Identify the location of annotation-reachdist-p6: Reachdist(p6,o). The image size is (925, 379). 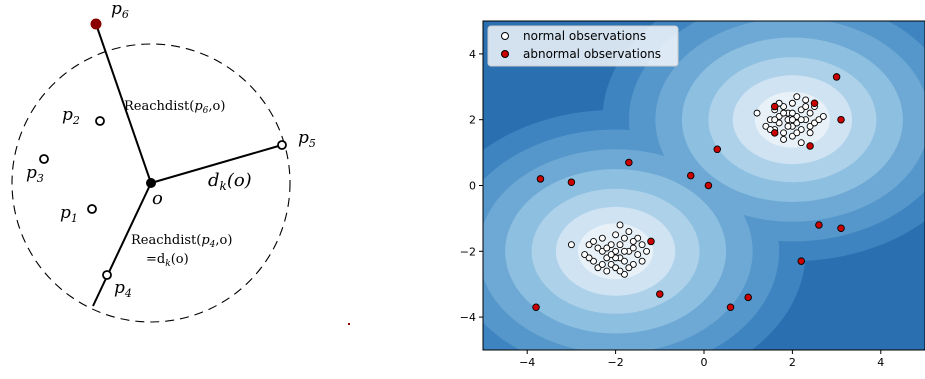
(174, 107).